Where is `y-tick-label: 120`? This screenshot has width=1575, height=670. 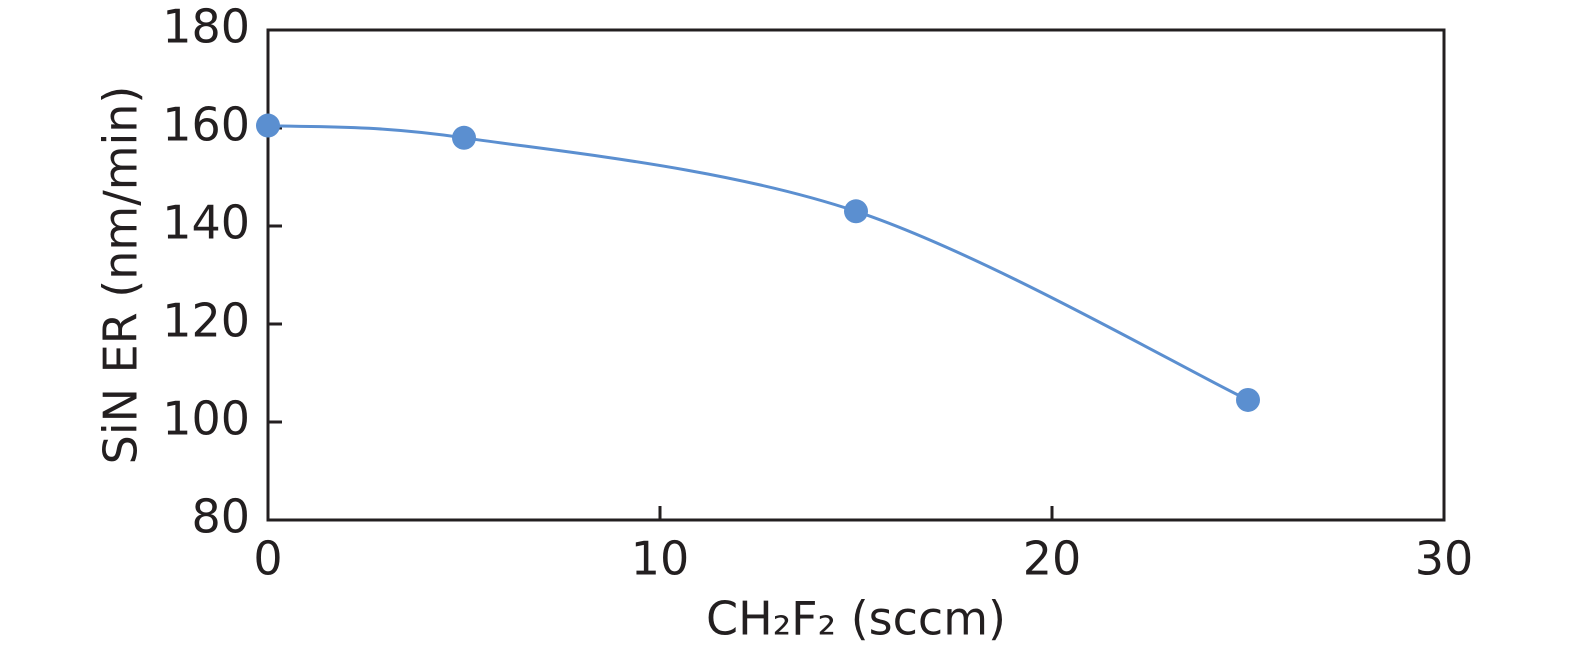 y-tick-label: 120 is located at coordinates (206, 321).